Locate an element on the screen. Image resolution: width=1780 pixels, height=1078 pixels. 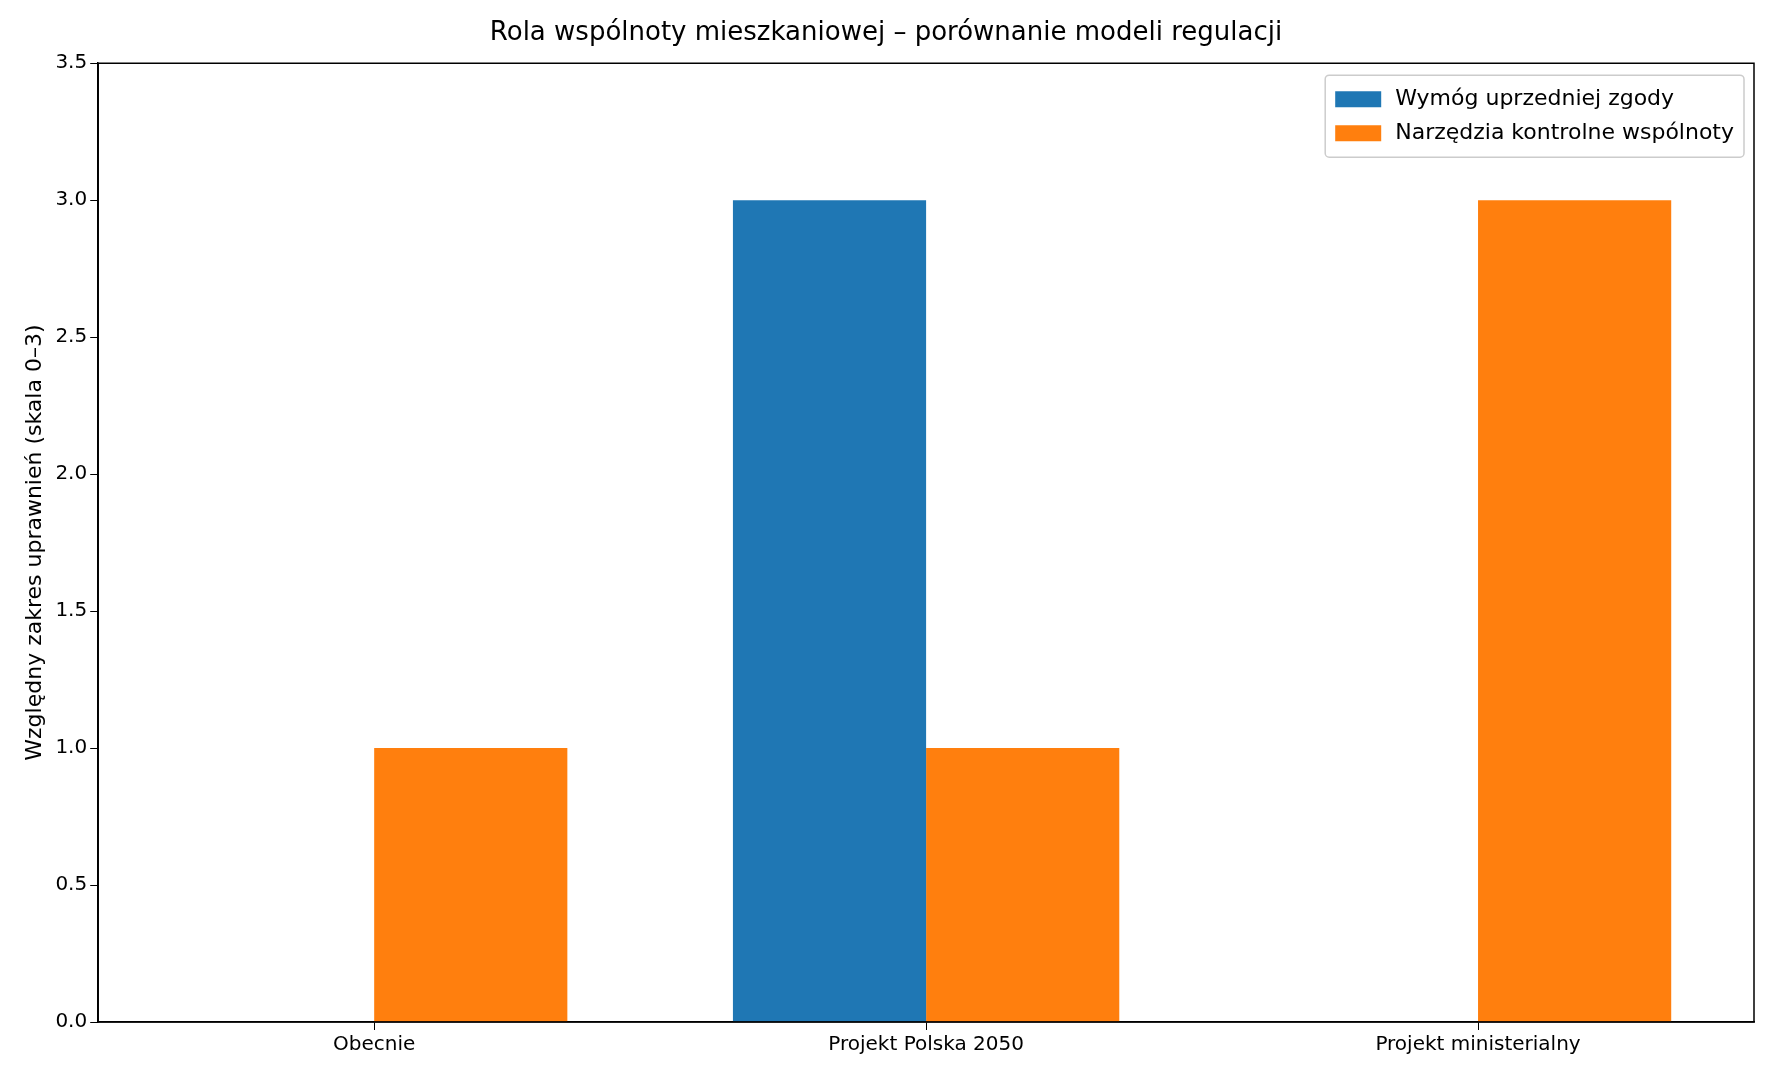
y-tick-label: 3.5 is located at coordinates (71, 61).